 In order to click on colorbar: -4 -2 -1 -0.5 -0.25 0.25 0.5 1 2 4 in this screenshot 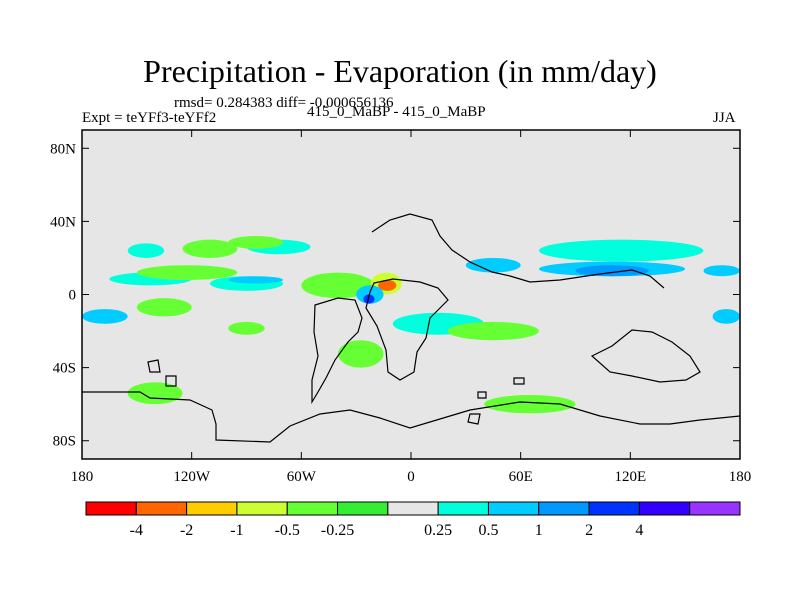, I will do `click(413, 520)`.